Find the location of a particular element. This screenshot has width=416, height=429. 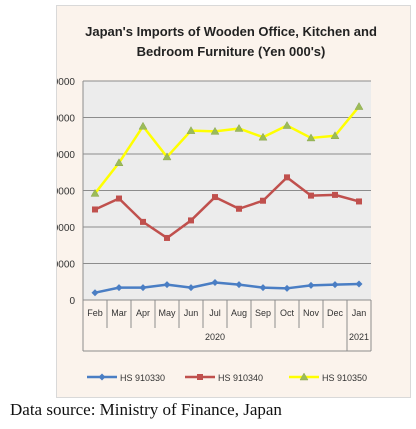

y-tick-label: 2000000 is located at coordinates (66, 155).